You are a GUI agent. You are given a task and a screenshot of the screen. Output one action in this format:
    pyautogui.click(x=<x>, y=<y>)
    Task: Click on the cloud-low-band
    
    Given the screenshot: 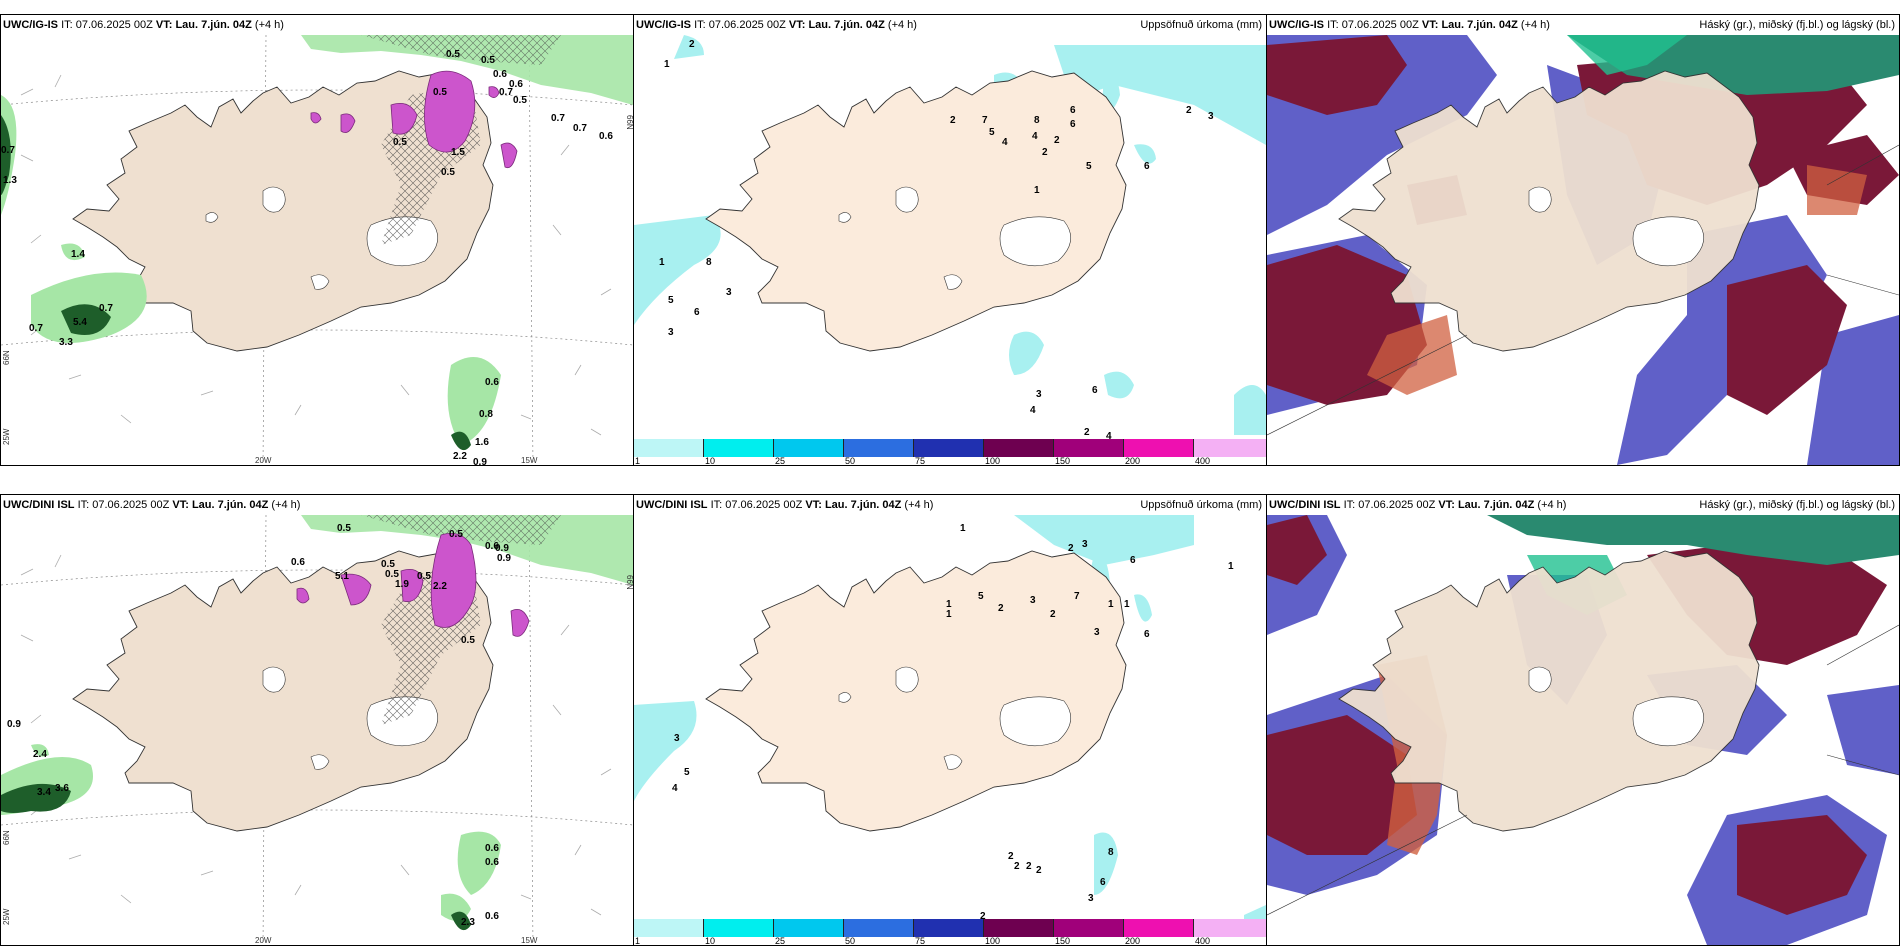 What is the action you would take?
    pyautogui.click(x=1693, y=540)
    